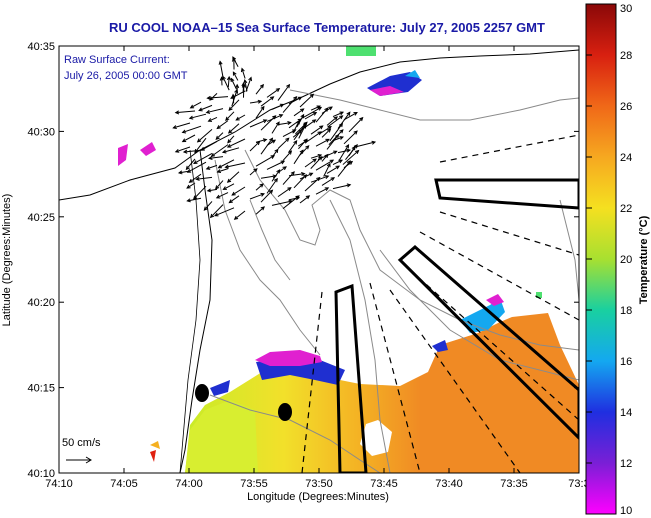  Describe the element at coordinates (578, 484) in the screenshot. I see `x-tick-label: 73:3` at that location.